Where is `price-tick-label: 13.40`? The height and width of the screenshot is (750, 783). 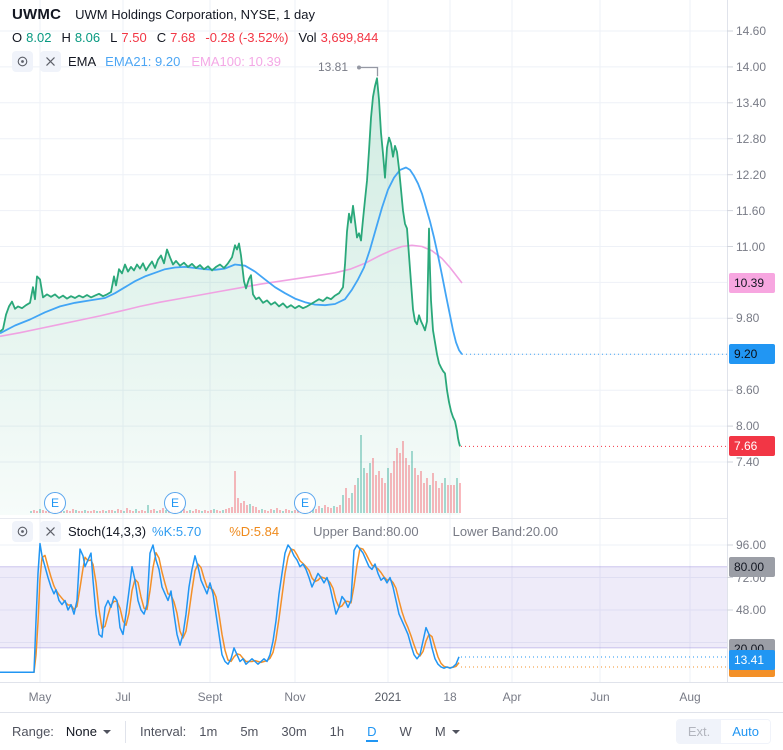
price-tick-label: 13.40 is located at coordinates (751, 102).